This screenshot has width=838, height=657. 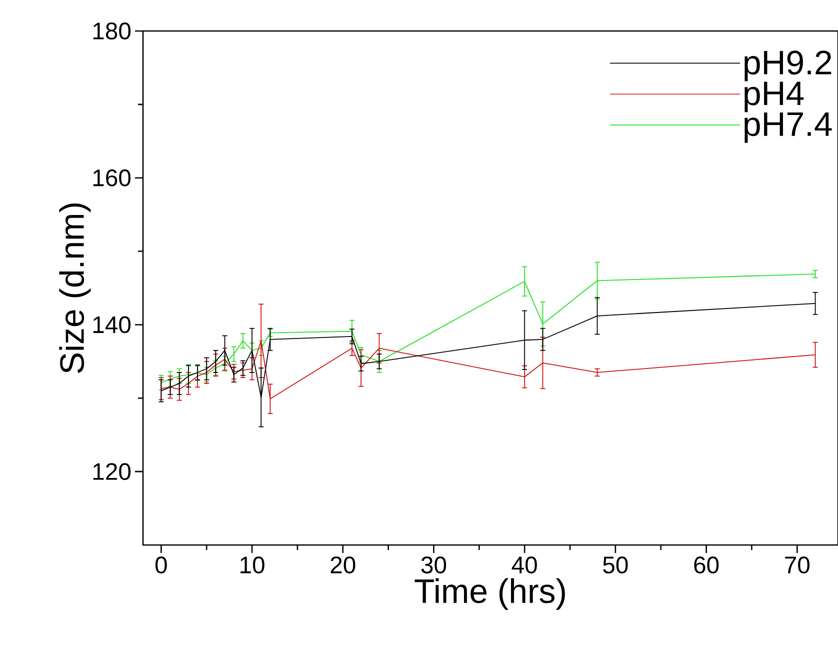 I want to click on x-tick-label: 50, so click(x=615, y=565).